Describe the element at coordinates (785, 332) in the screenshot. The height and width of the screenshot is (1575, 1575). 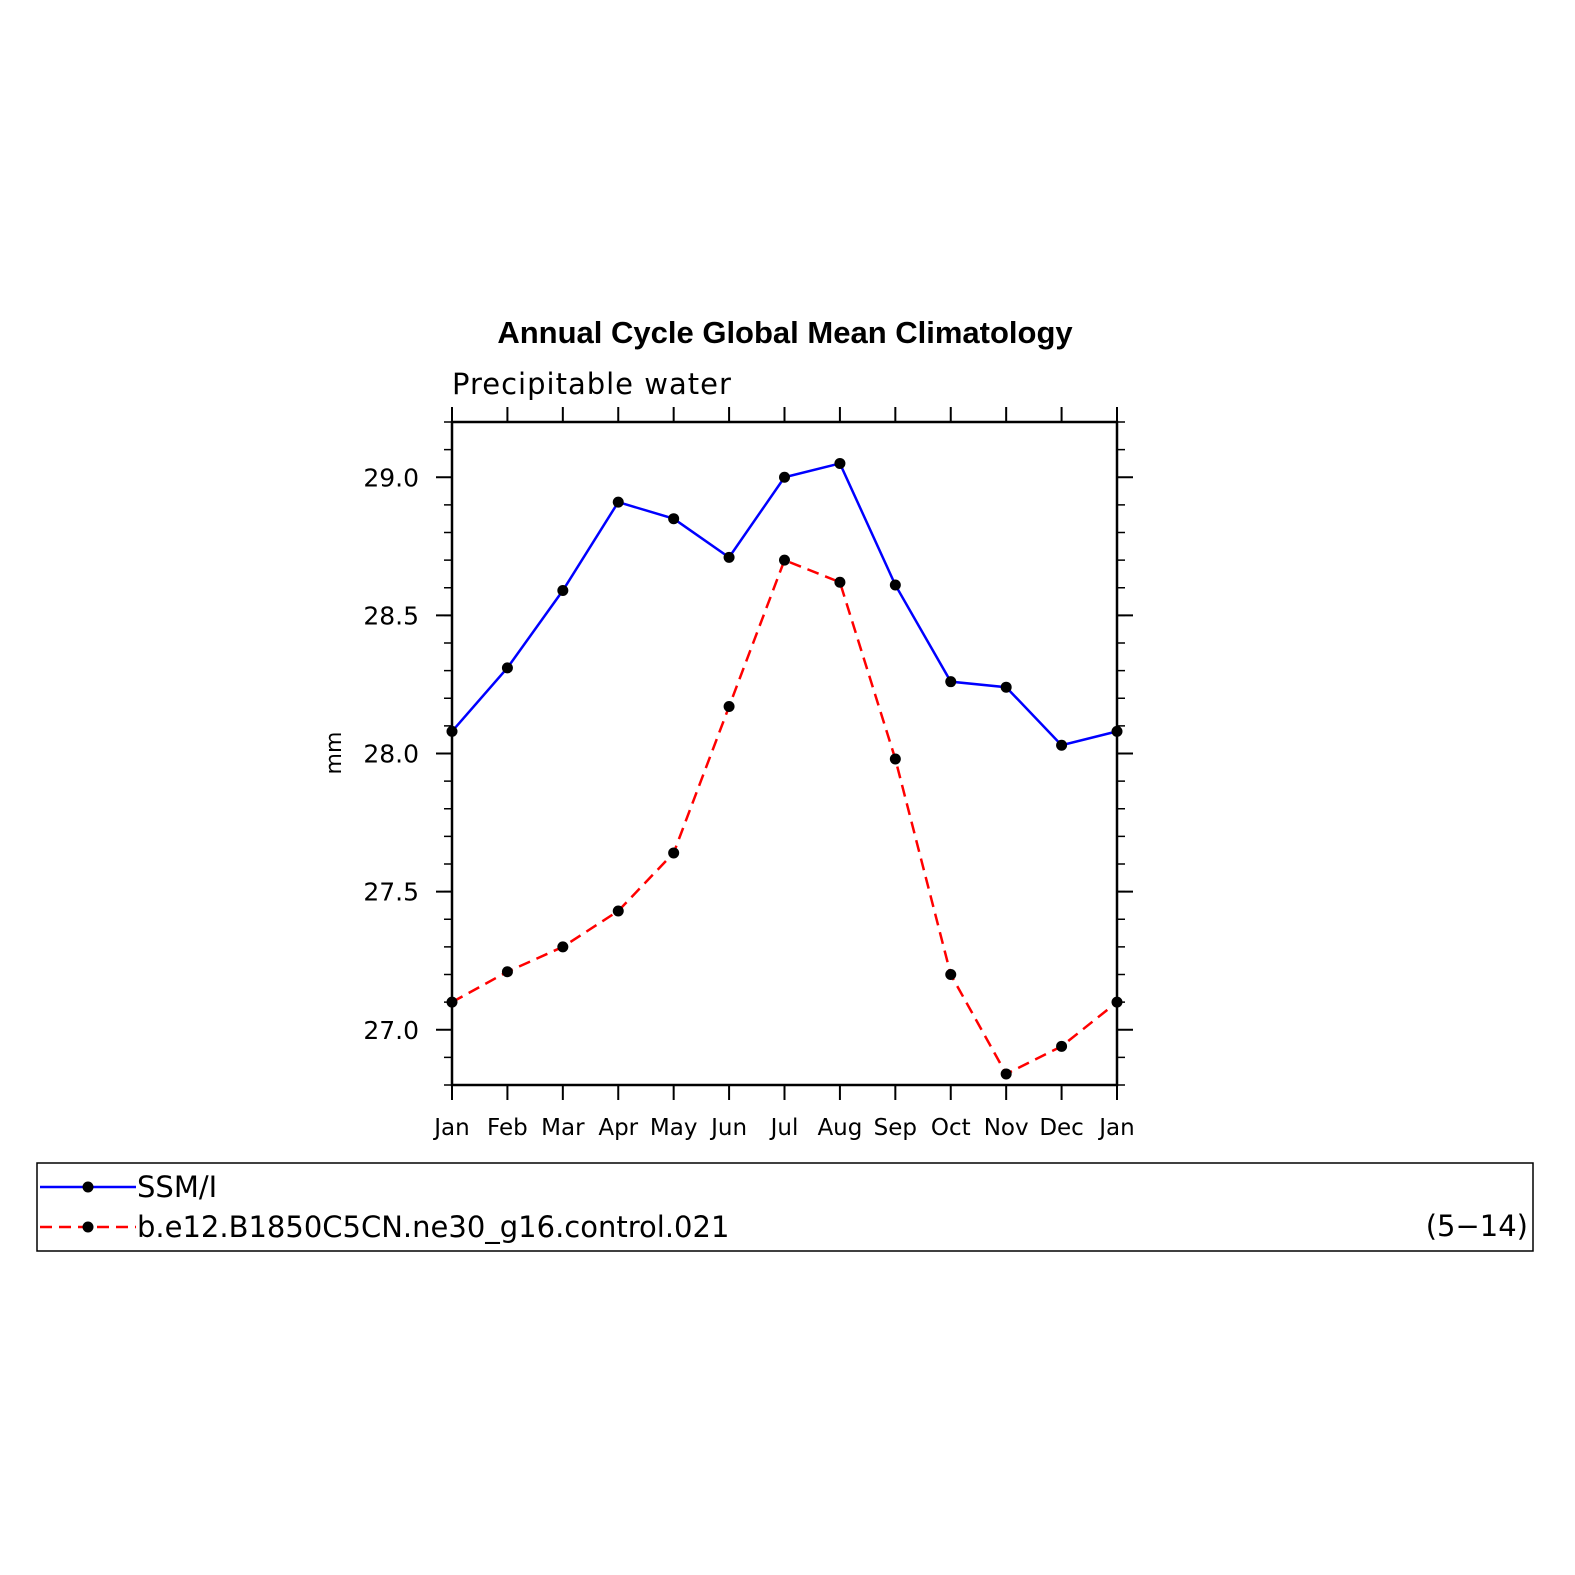
I see `chart-title: Annual Cycle Global Mean Climatology` at that location.